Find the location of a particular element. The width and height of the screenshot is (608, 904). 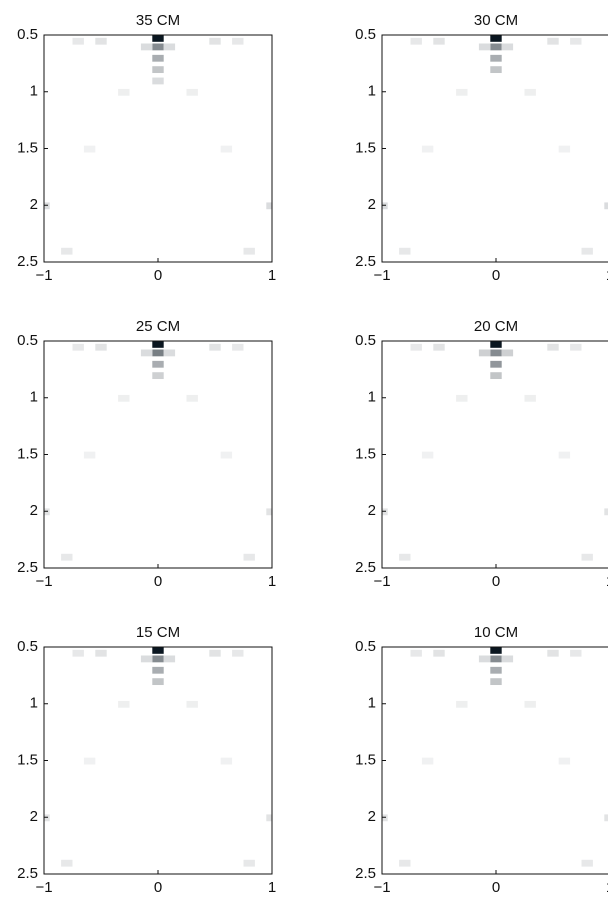

x-tick-label: −1 is located at coordinates (381, 275).